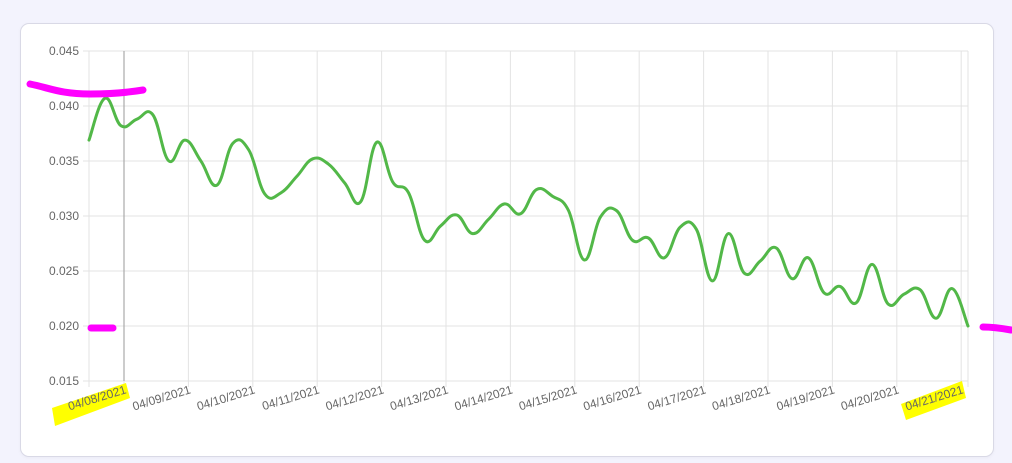 This screenshot has width=1012, height=463. I want to click on x-tick-label: 04/13/2021, so click(419, 397).